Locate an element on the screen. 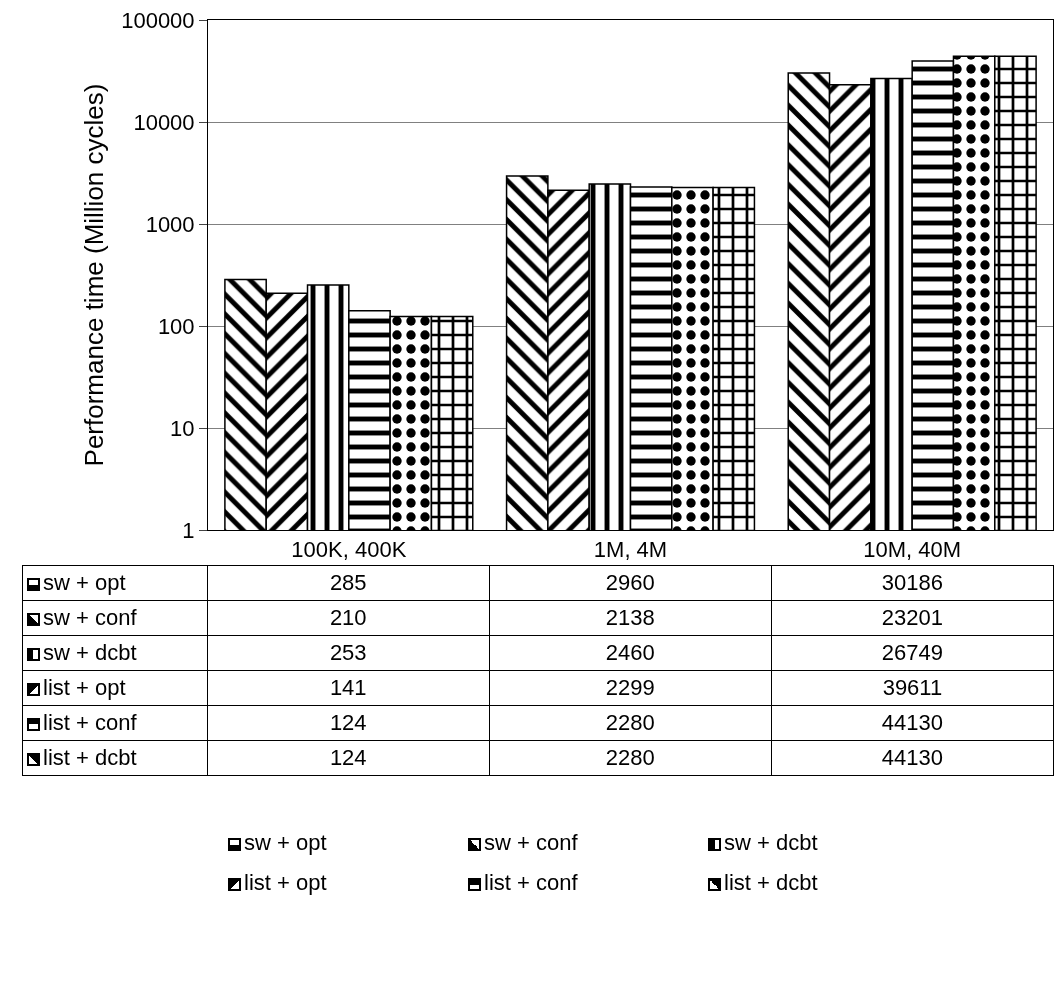  data-label: 253 is located at coordinates (348, 653).